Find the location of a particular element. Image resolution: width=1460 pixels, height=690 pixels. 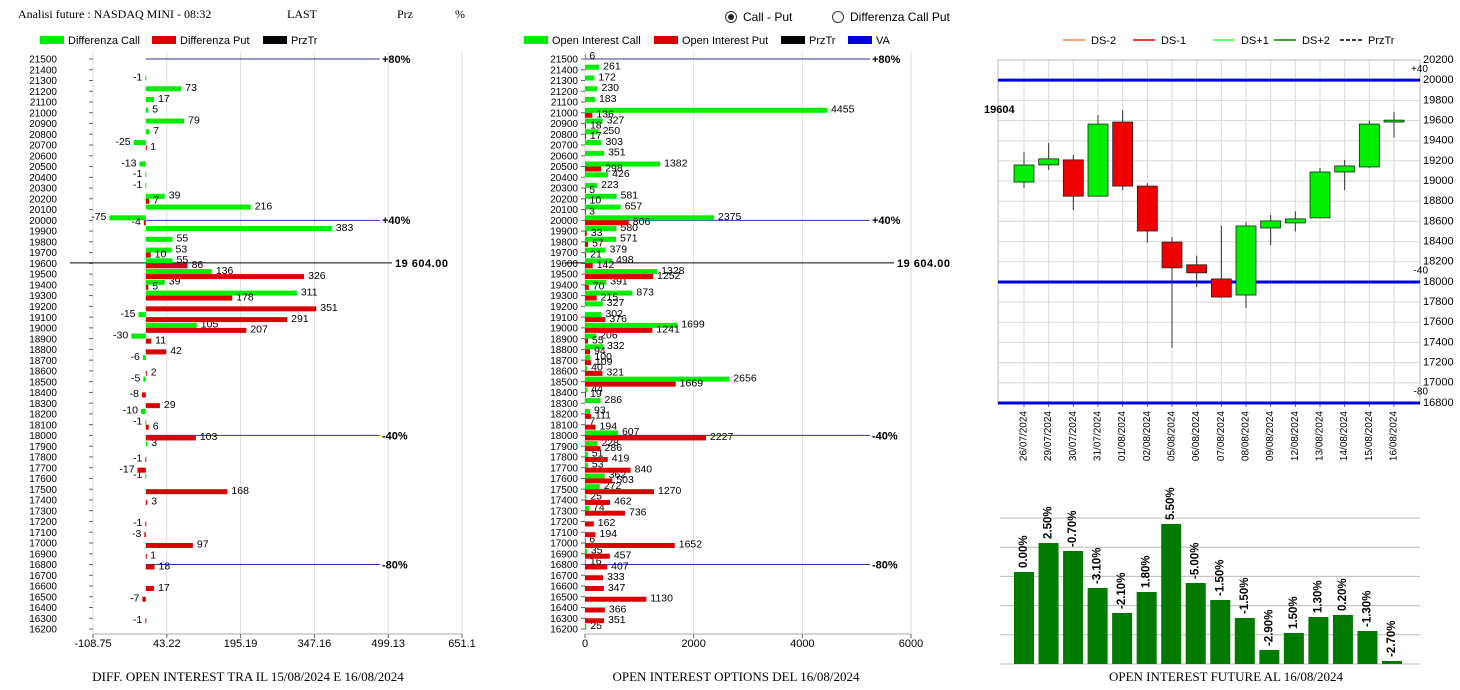

value-label: 366 is located at coordinates (618, 609).